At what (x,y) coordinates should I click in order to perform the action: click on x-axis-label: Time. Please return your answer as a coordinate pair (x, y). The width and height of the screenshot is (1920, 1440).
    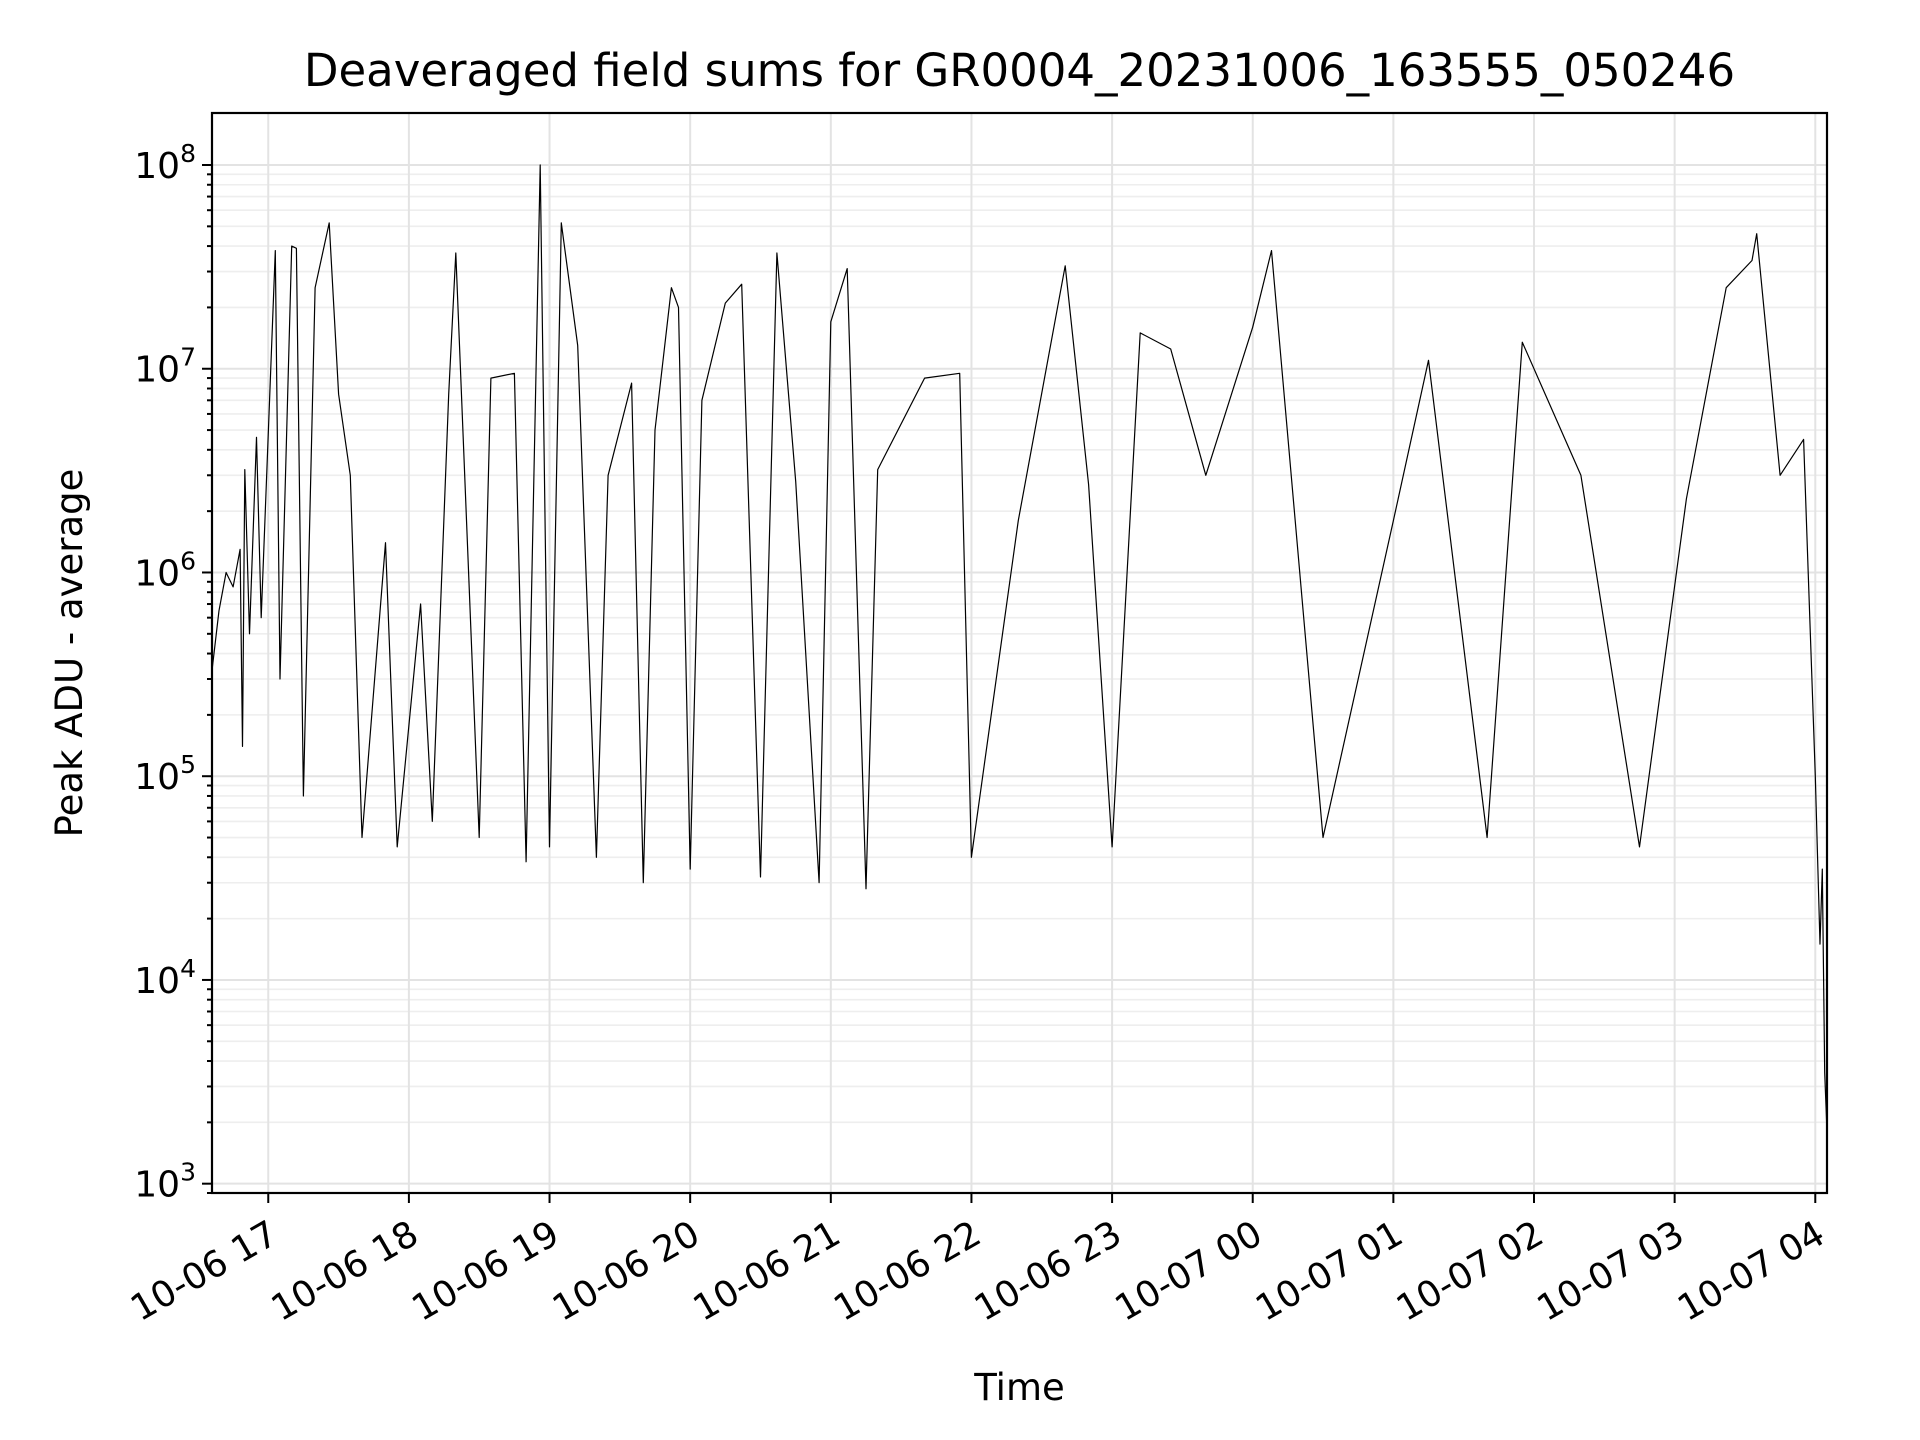
    Looking at the image, I should click on (1019, 1387).